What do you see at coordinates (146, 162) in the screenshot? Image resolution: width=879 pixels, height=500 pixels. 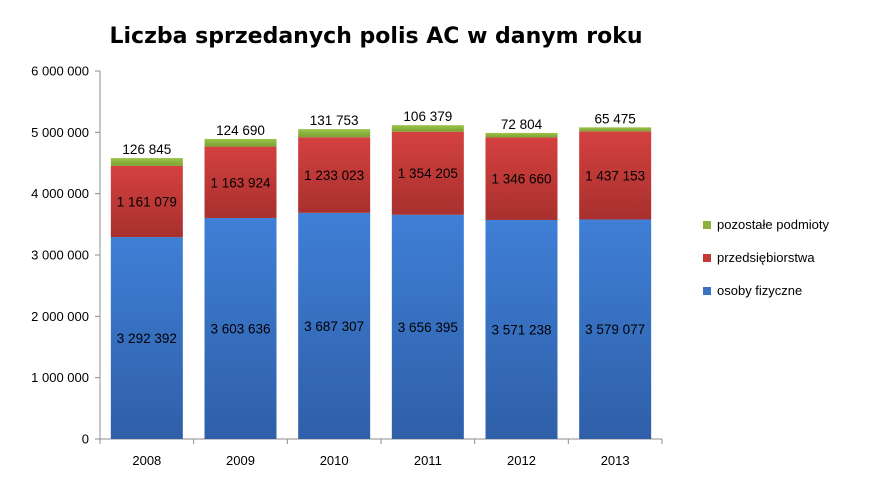 I see `bar-pozostałe-podmioty-2008` at bounding box center [146, 162].